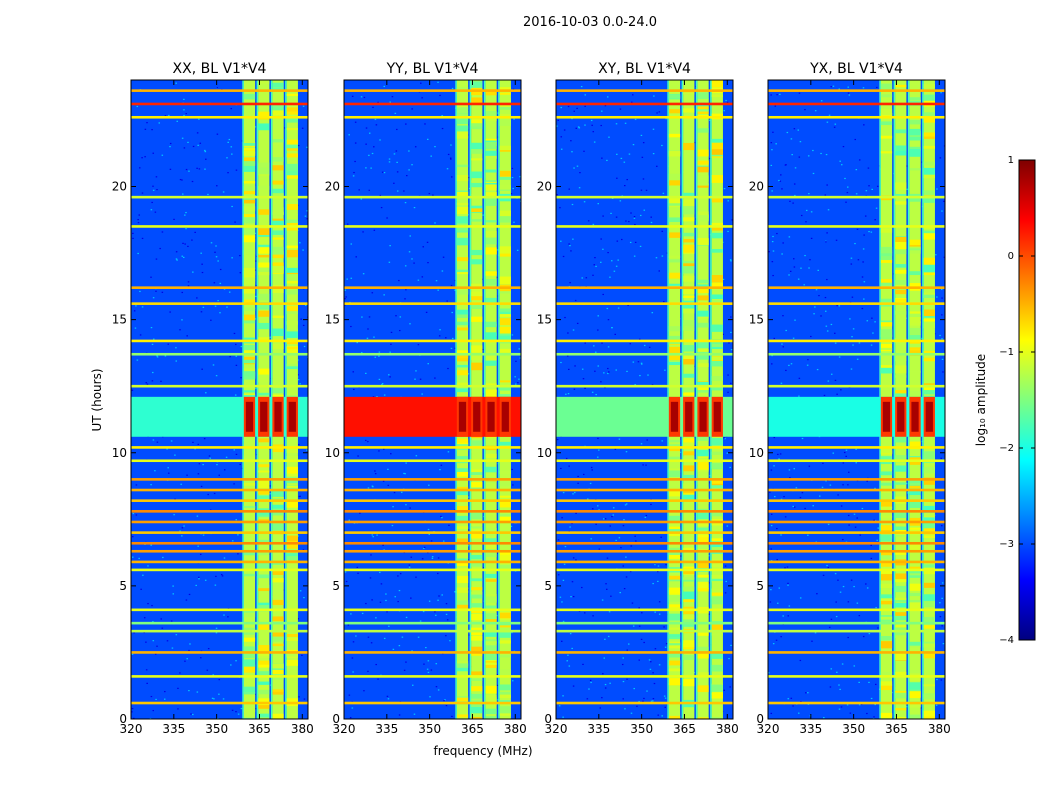 This screenshot has height=800, width=1050. Describe the element at coordinates (590, 22) in the screenshot. I see `figure-suptitle: 2016-10-03 0.0-24.0` at that location.